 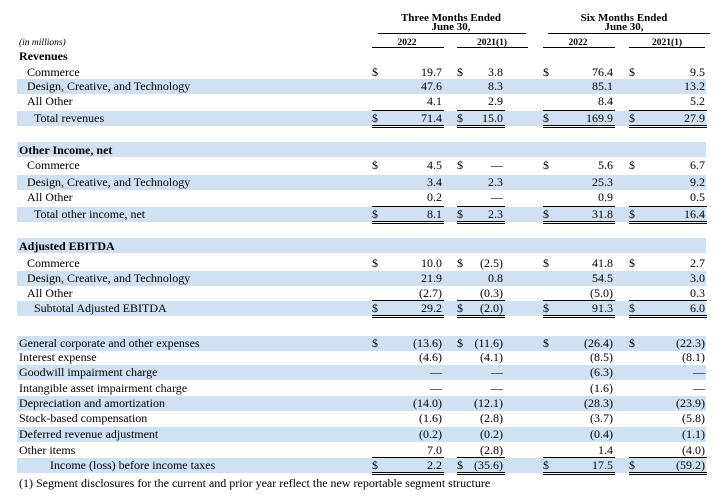 I want to click on value-cell: (28.3), so click(x=598, y=403).